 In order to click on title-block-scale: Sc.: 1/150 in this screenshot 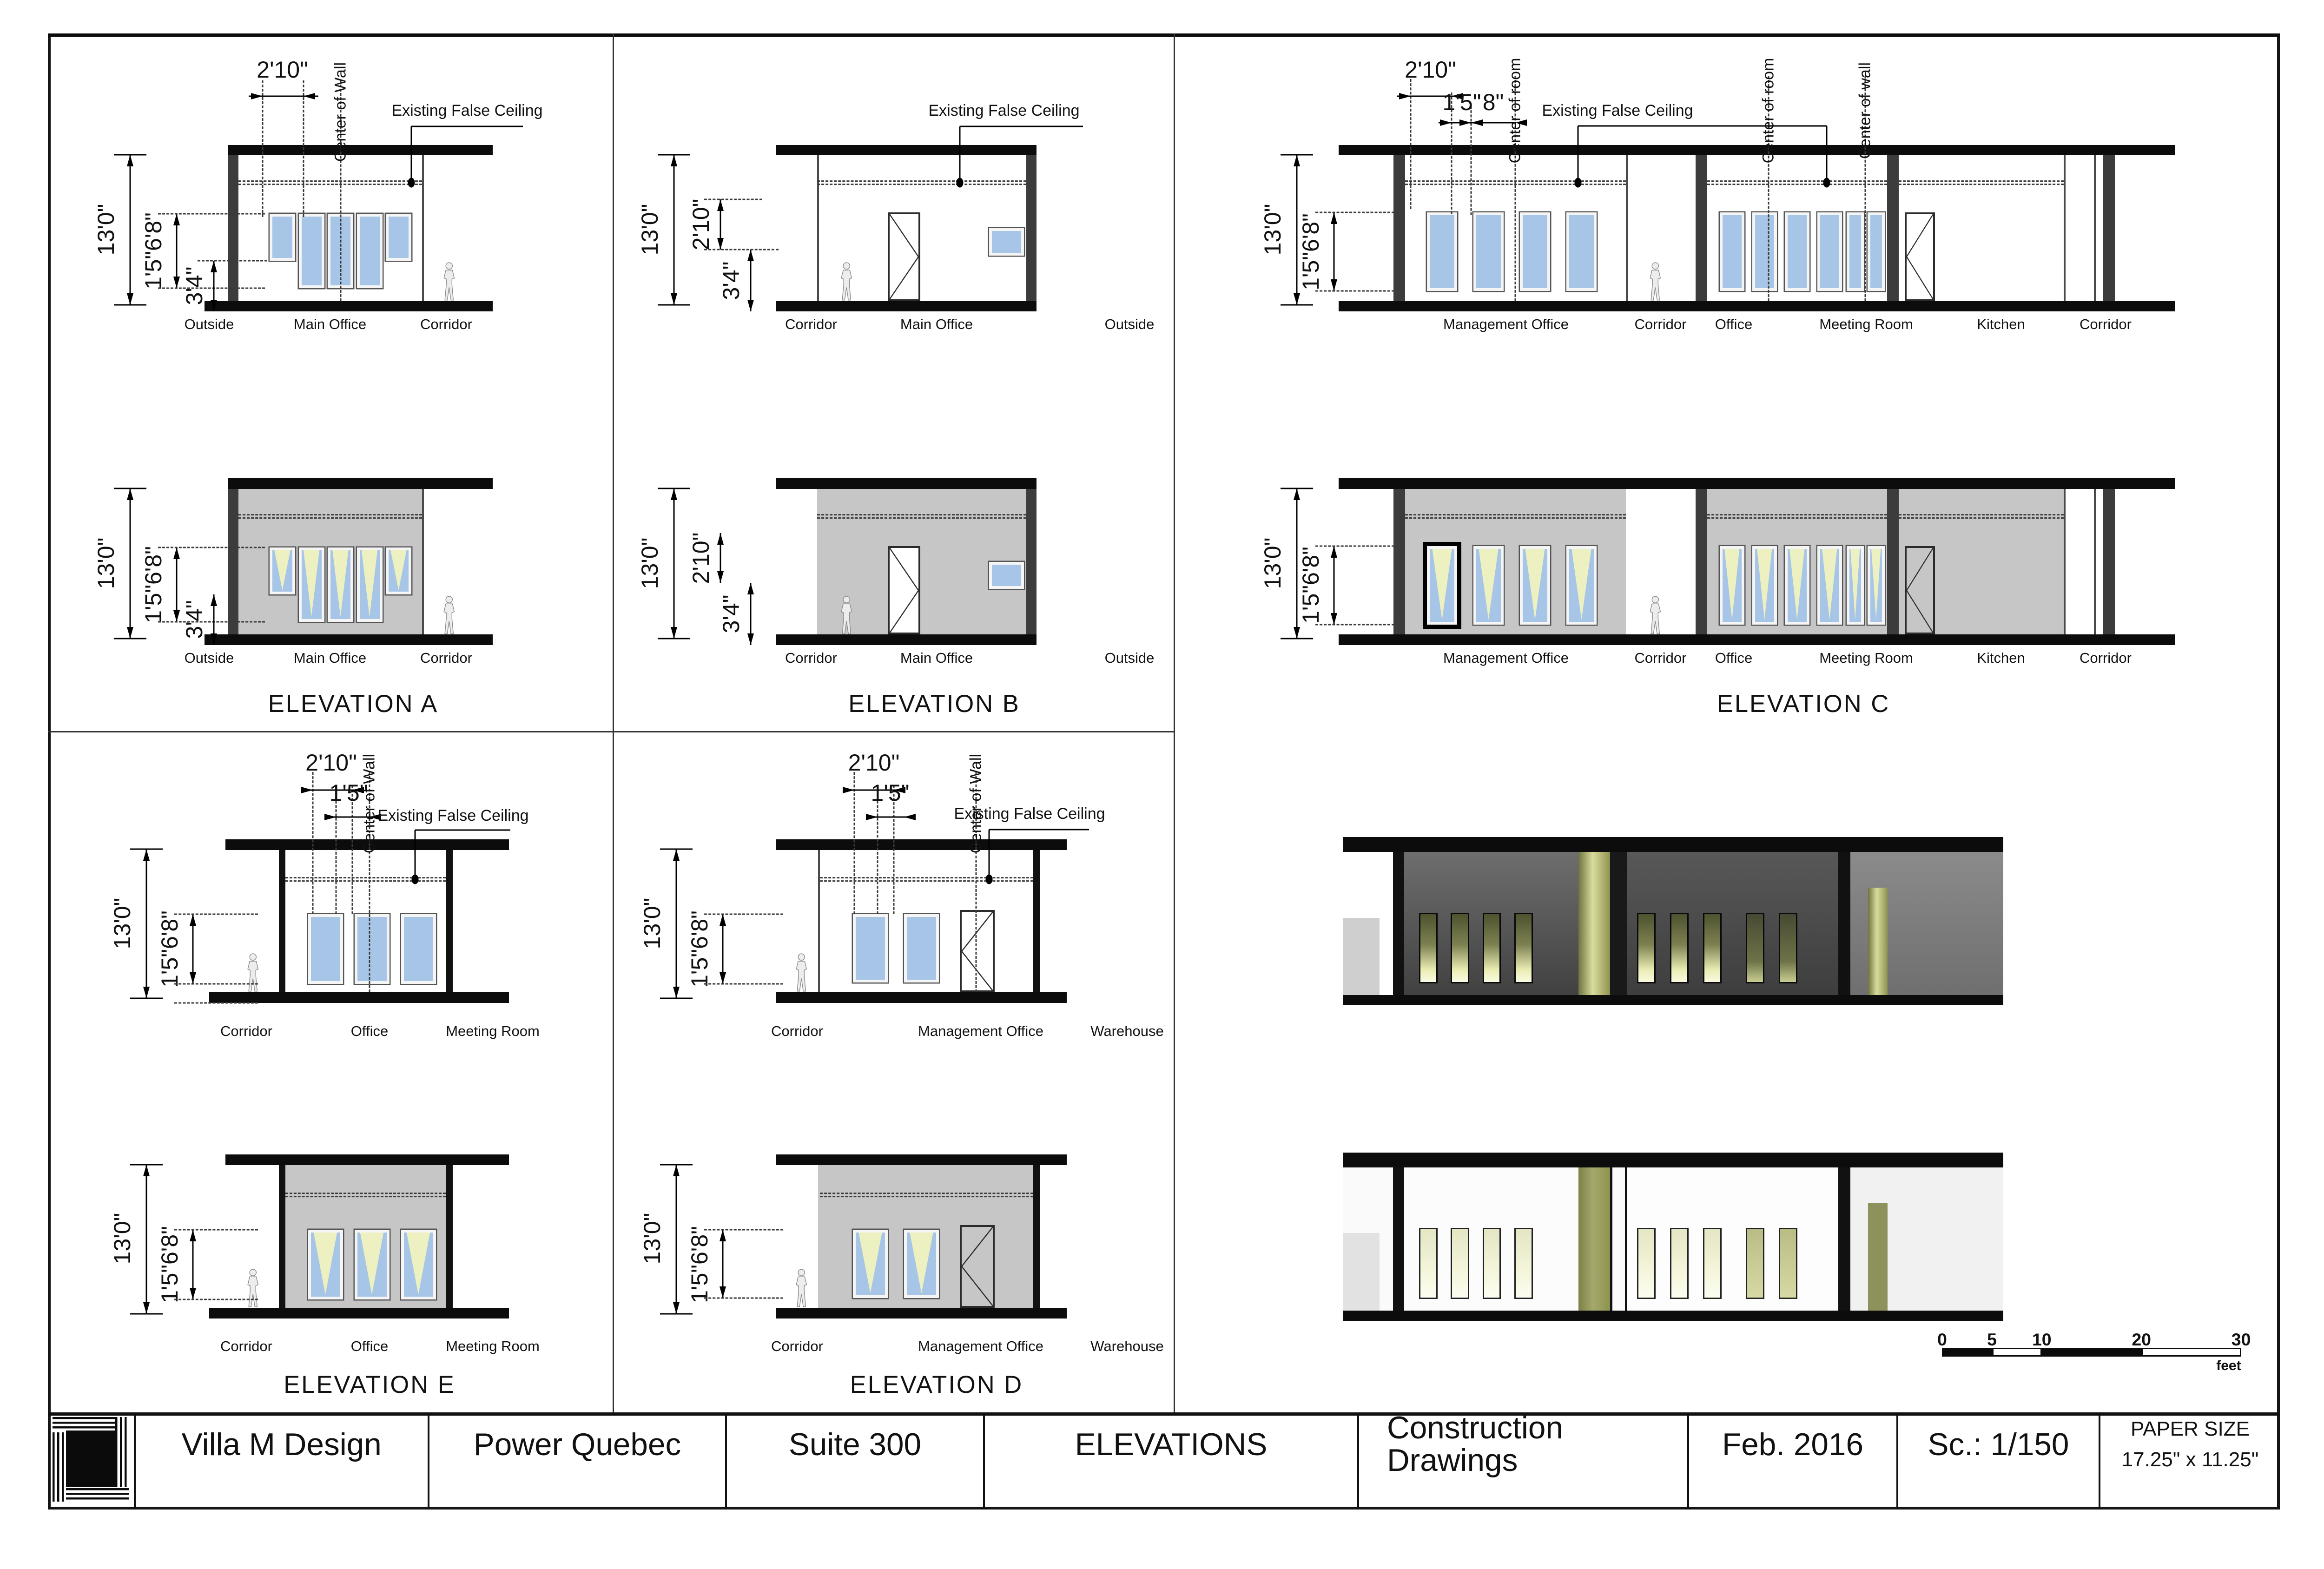, I will do `click(1997, 1461)`.